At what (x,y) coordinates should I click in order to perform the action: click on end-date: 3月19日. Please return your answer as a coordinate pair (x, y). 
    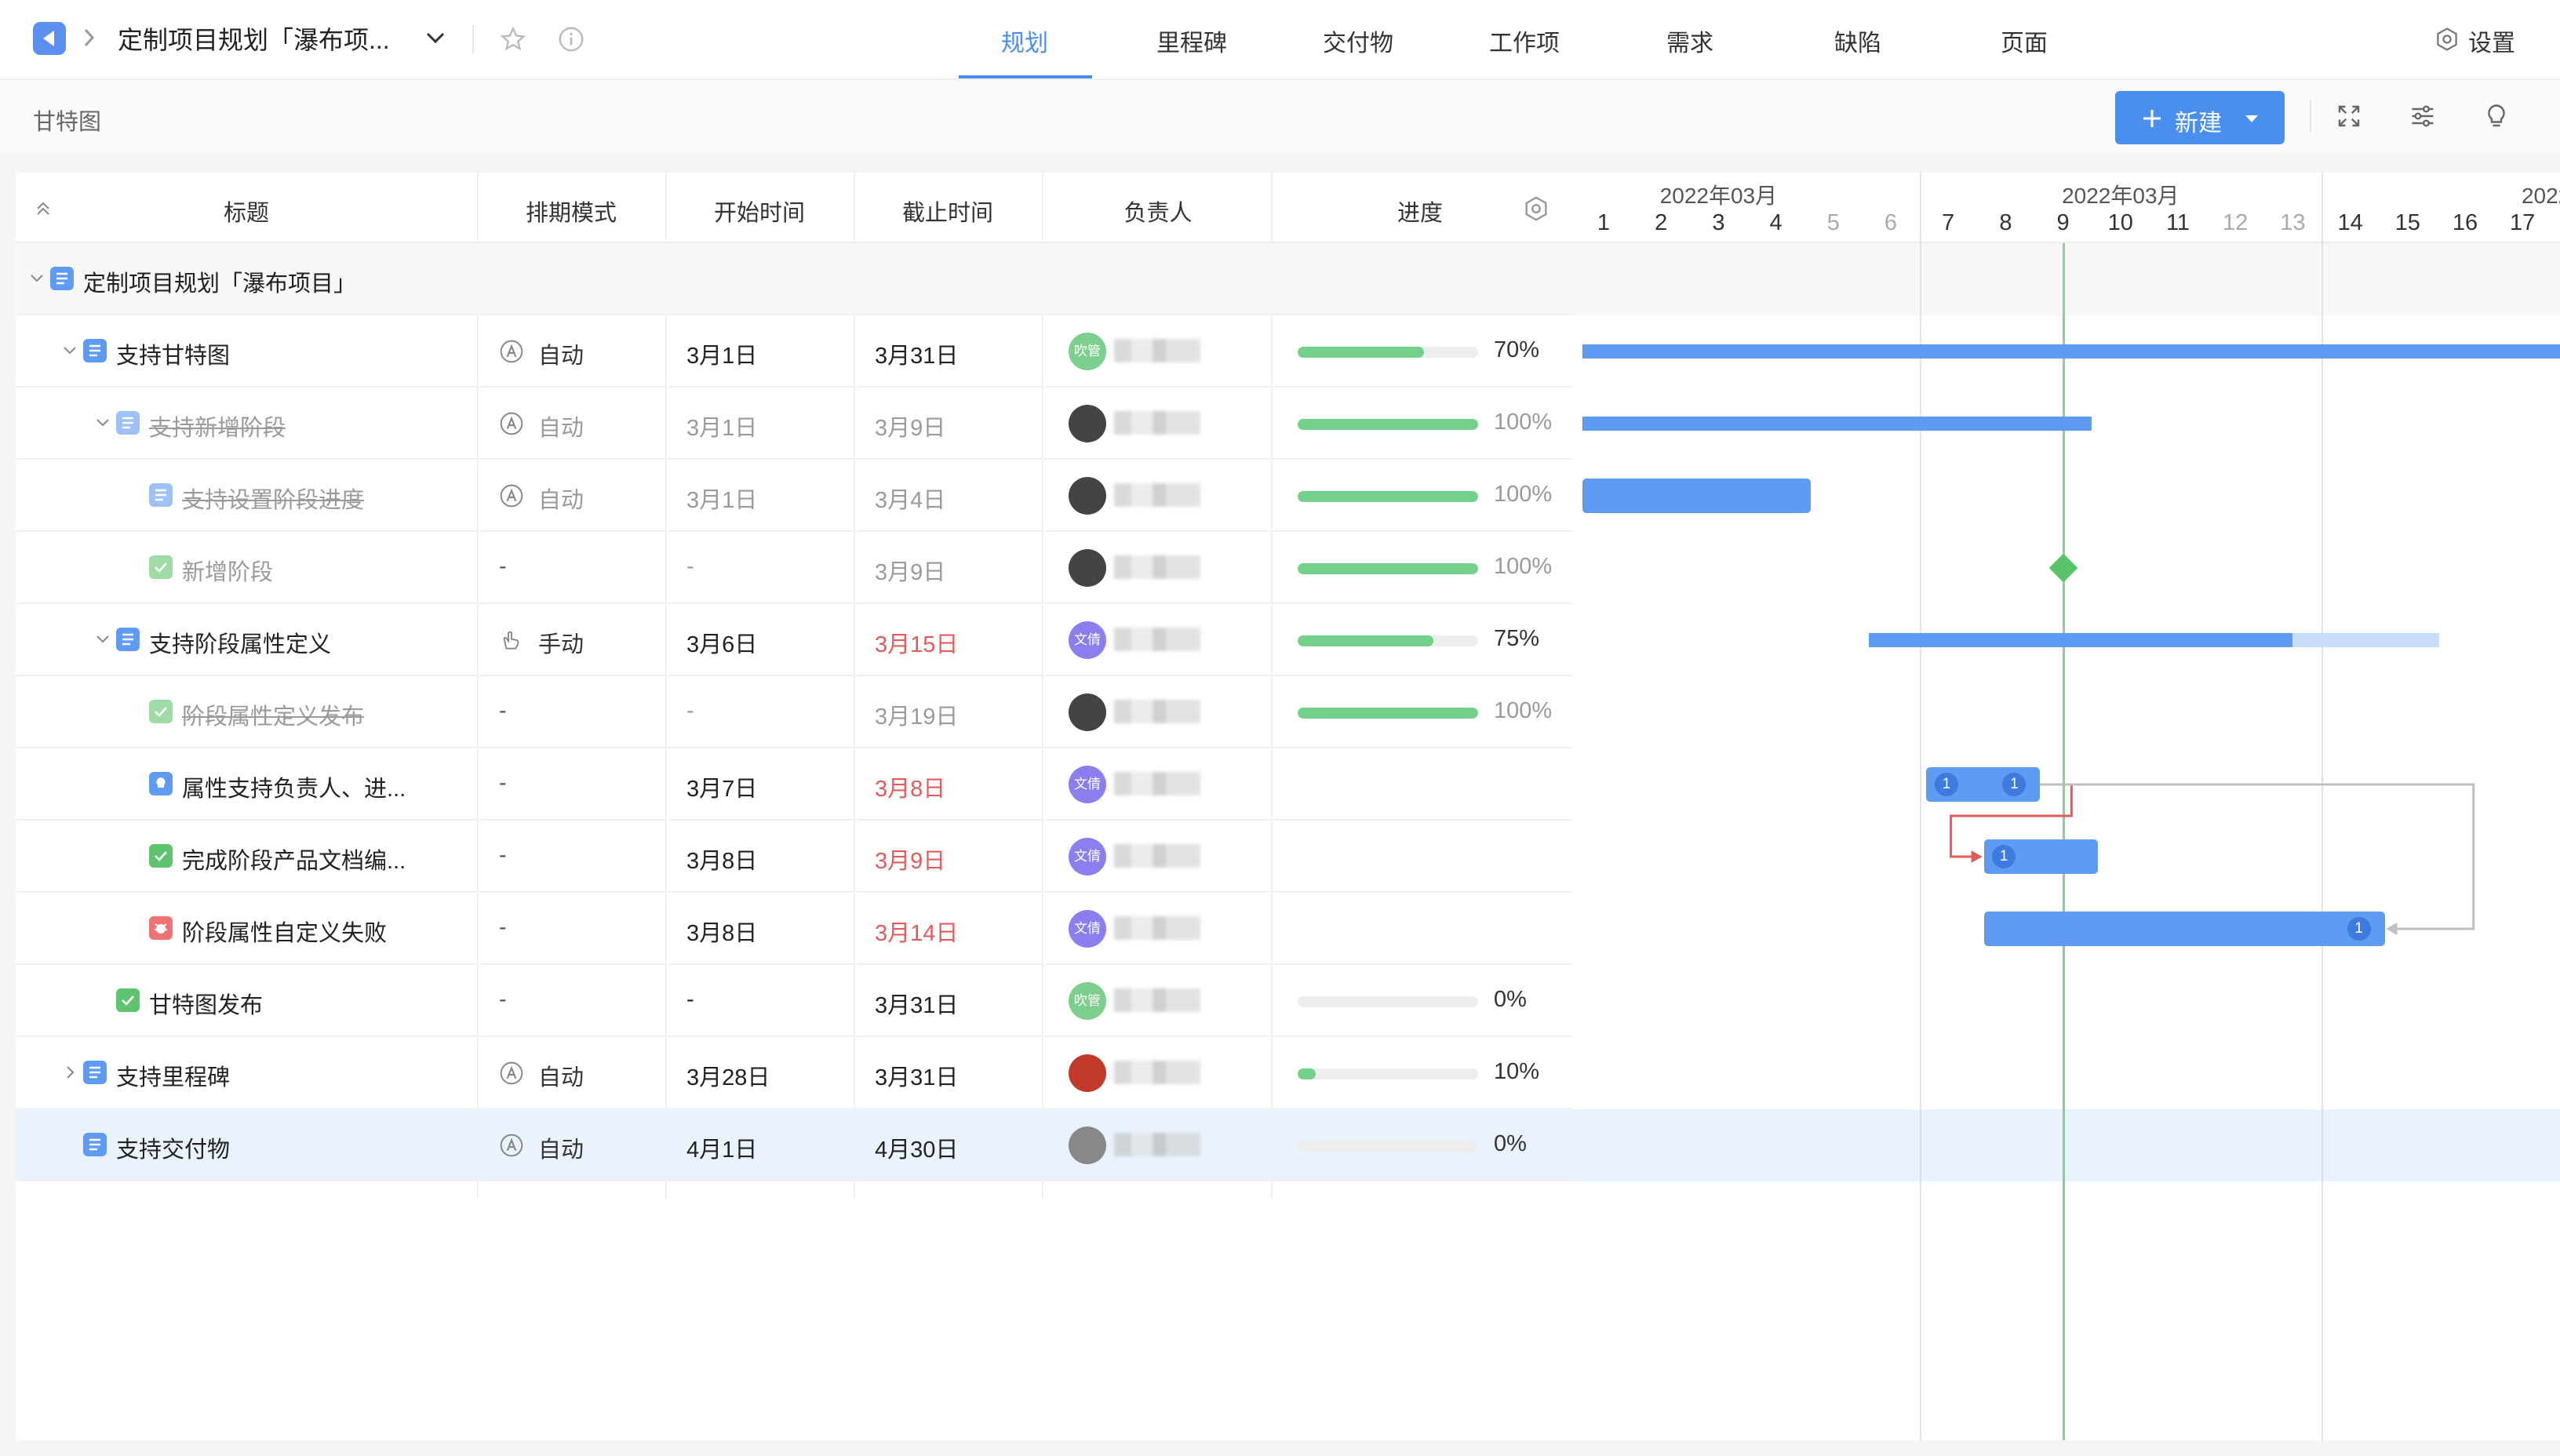
    Looking at the image, I should click on (917, 717).